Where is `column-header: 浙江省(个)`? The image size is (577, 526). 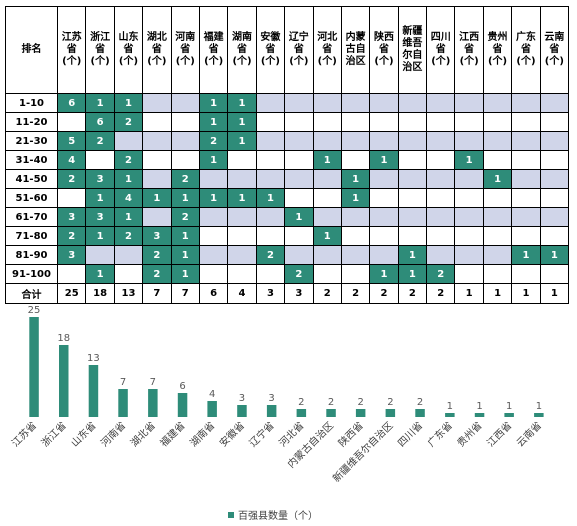 column-header: 浙江省(个) is located at coordinates (100, 50).